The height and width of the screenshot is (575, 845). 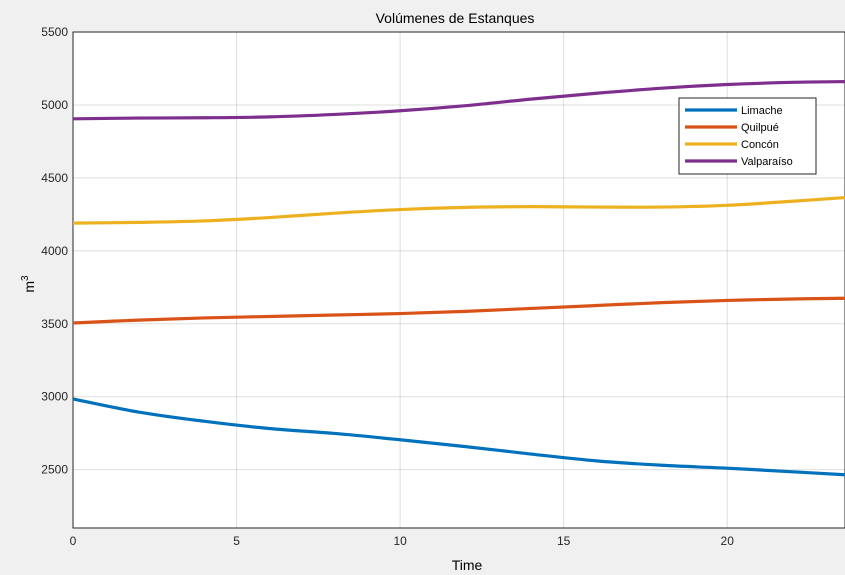 I want to click on x-tick-label: 10, so click(x=400, y=541).